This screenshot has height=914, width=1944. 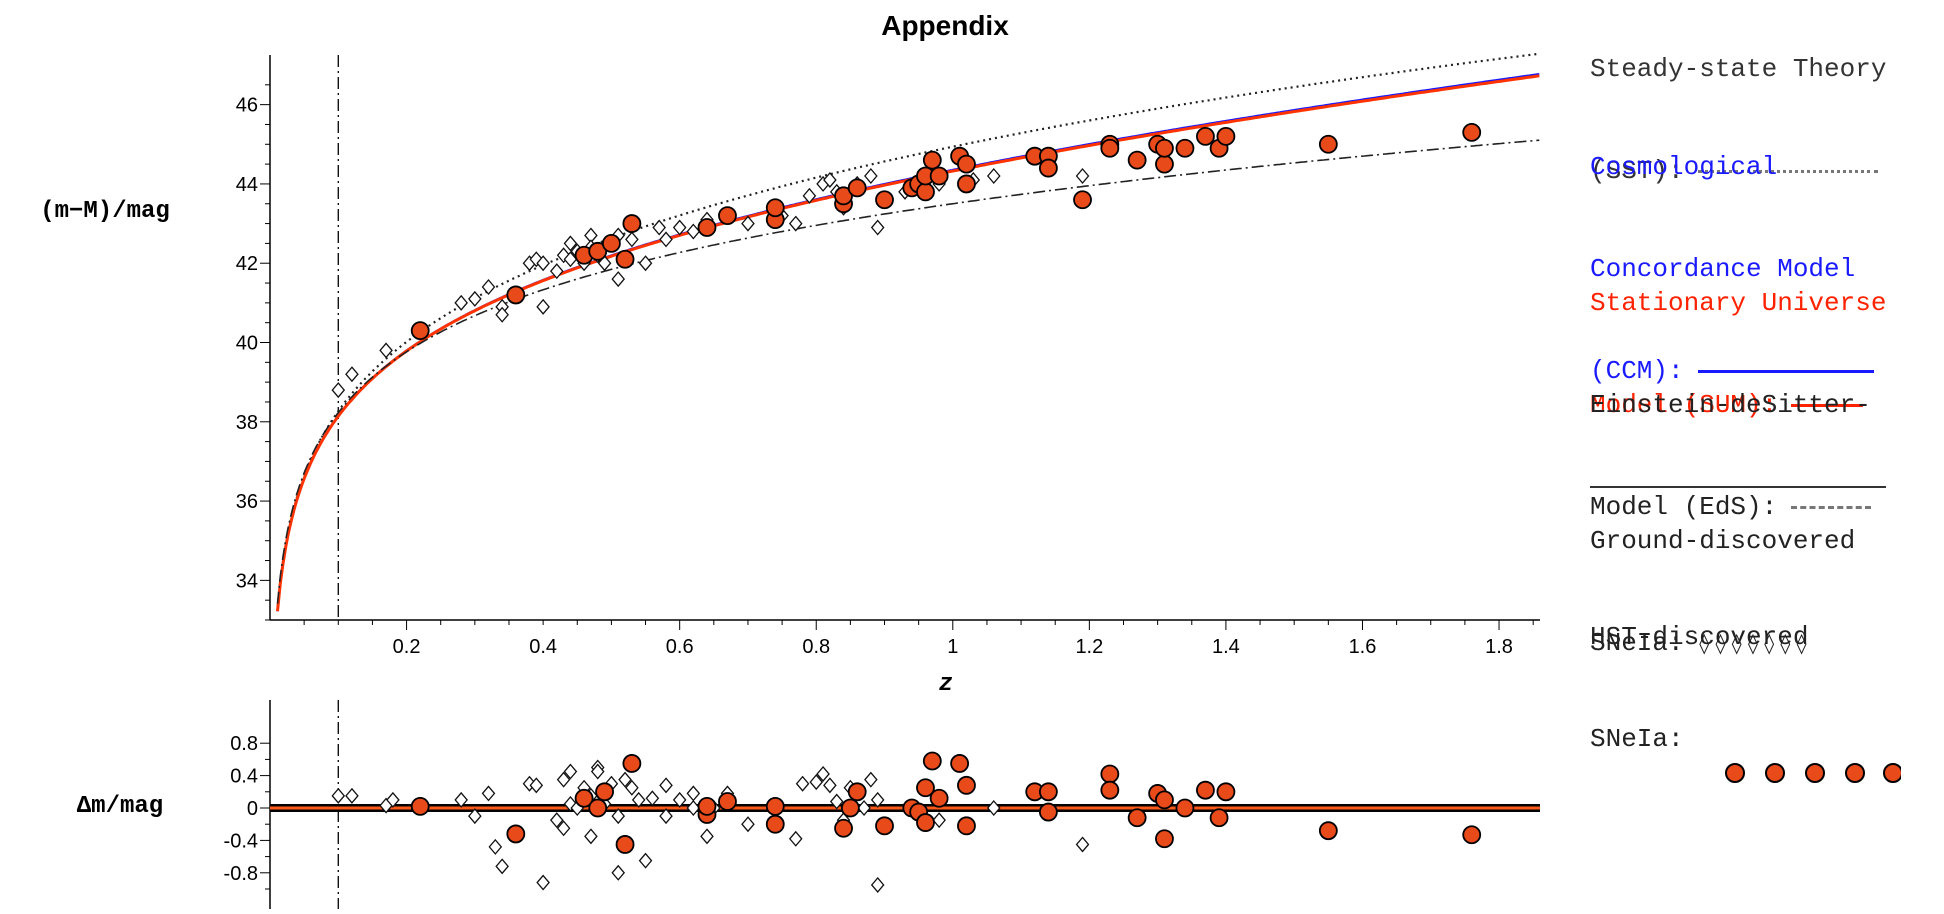 I want to click on x-tick-label: 1.6, so click(x=1363, y=647).